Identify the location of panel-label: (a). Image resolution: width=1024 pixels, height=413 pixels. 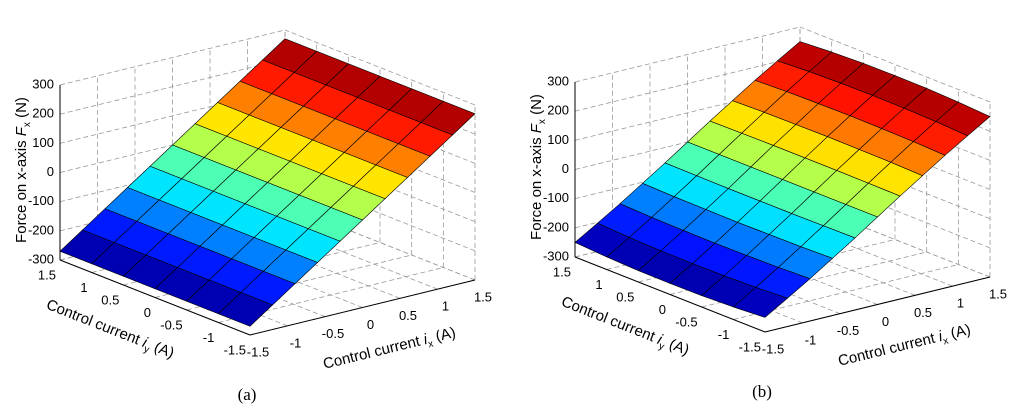
(247, 394).